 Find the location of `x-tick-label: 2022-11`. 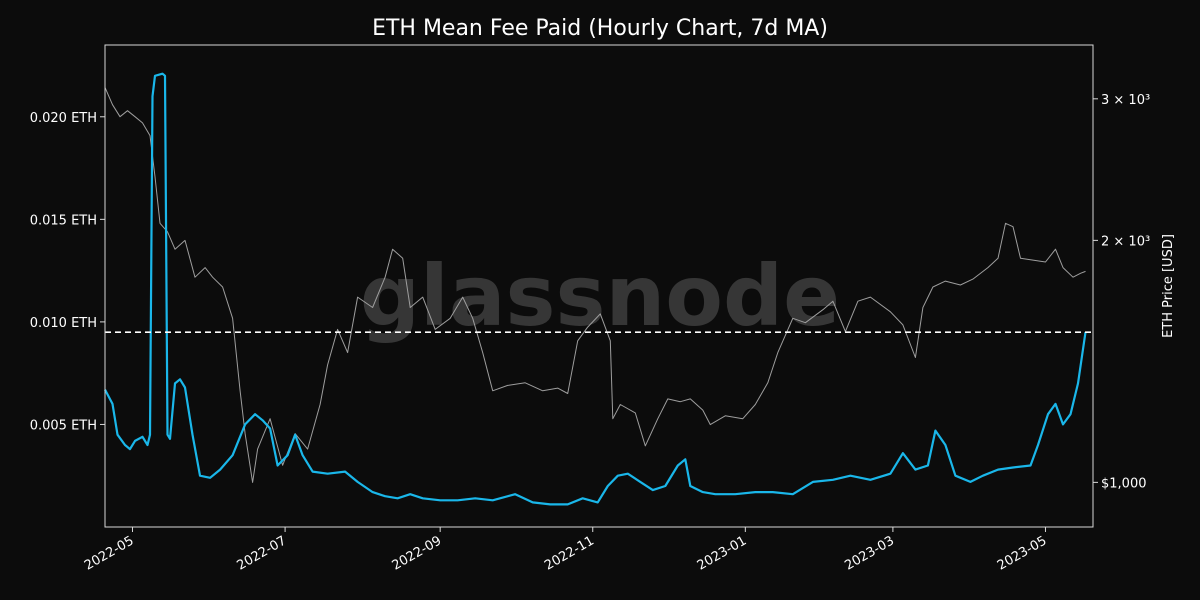

x-tick-label: 2022-11 is located at coordinates (569, 553).